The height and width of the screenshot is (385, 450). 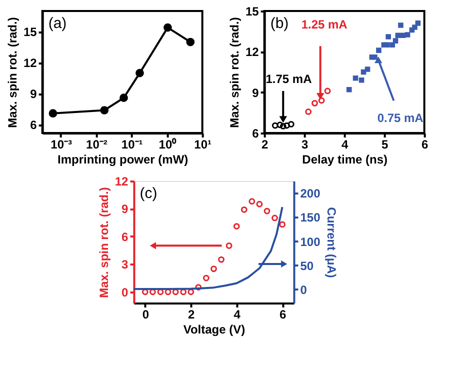 What do you see at coordinates (214, 329) in the screenshot?
I see `x-axis-title: Voltage (V)` at bounding box center [214, 329].